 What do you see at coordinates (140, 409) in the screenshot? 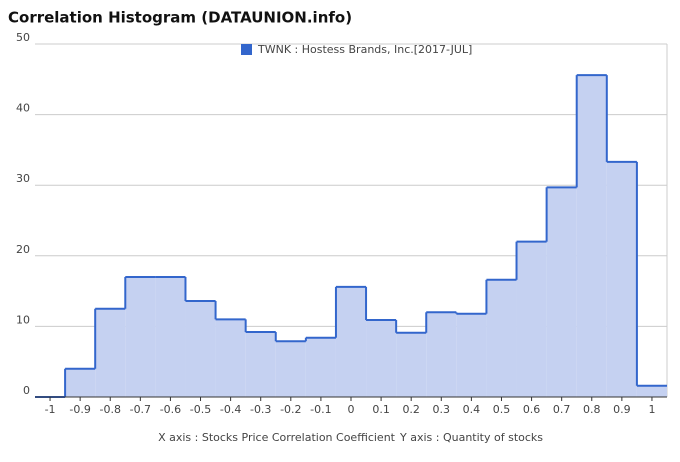
I see `x-tick-label: -0.7` at bounding box center [140, 409].